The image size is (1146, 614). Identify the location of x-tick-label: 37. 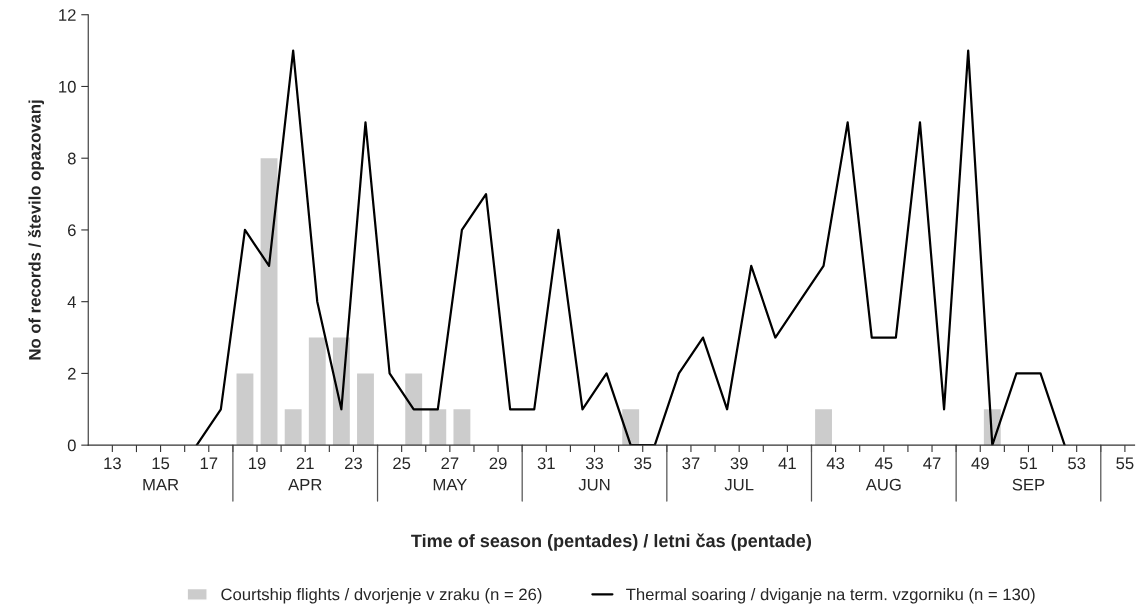
(691, 463).